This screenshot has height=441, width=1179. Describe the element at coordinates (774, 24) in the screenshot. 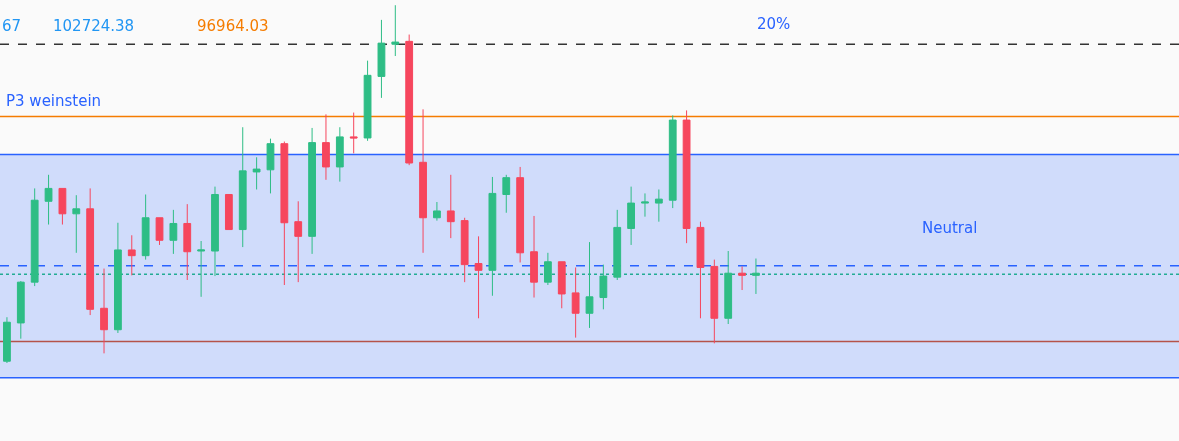

I see `annotation: 20%` at that location.